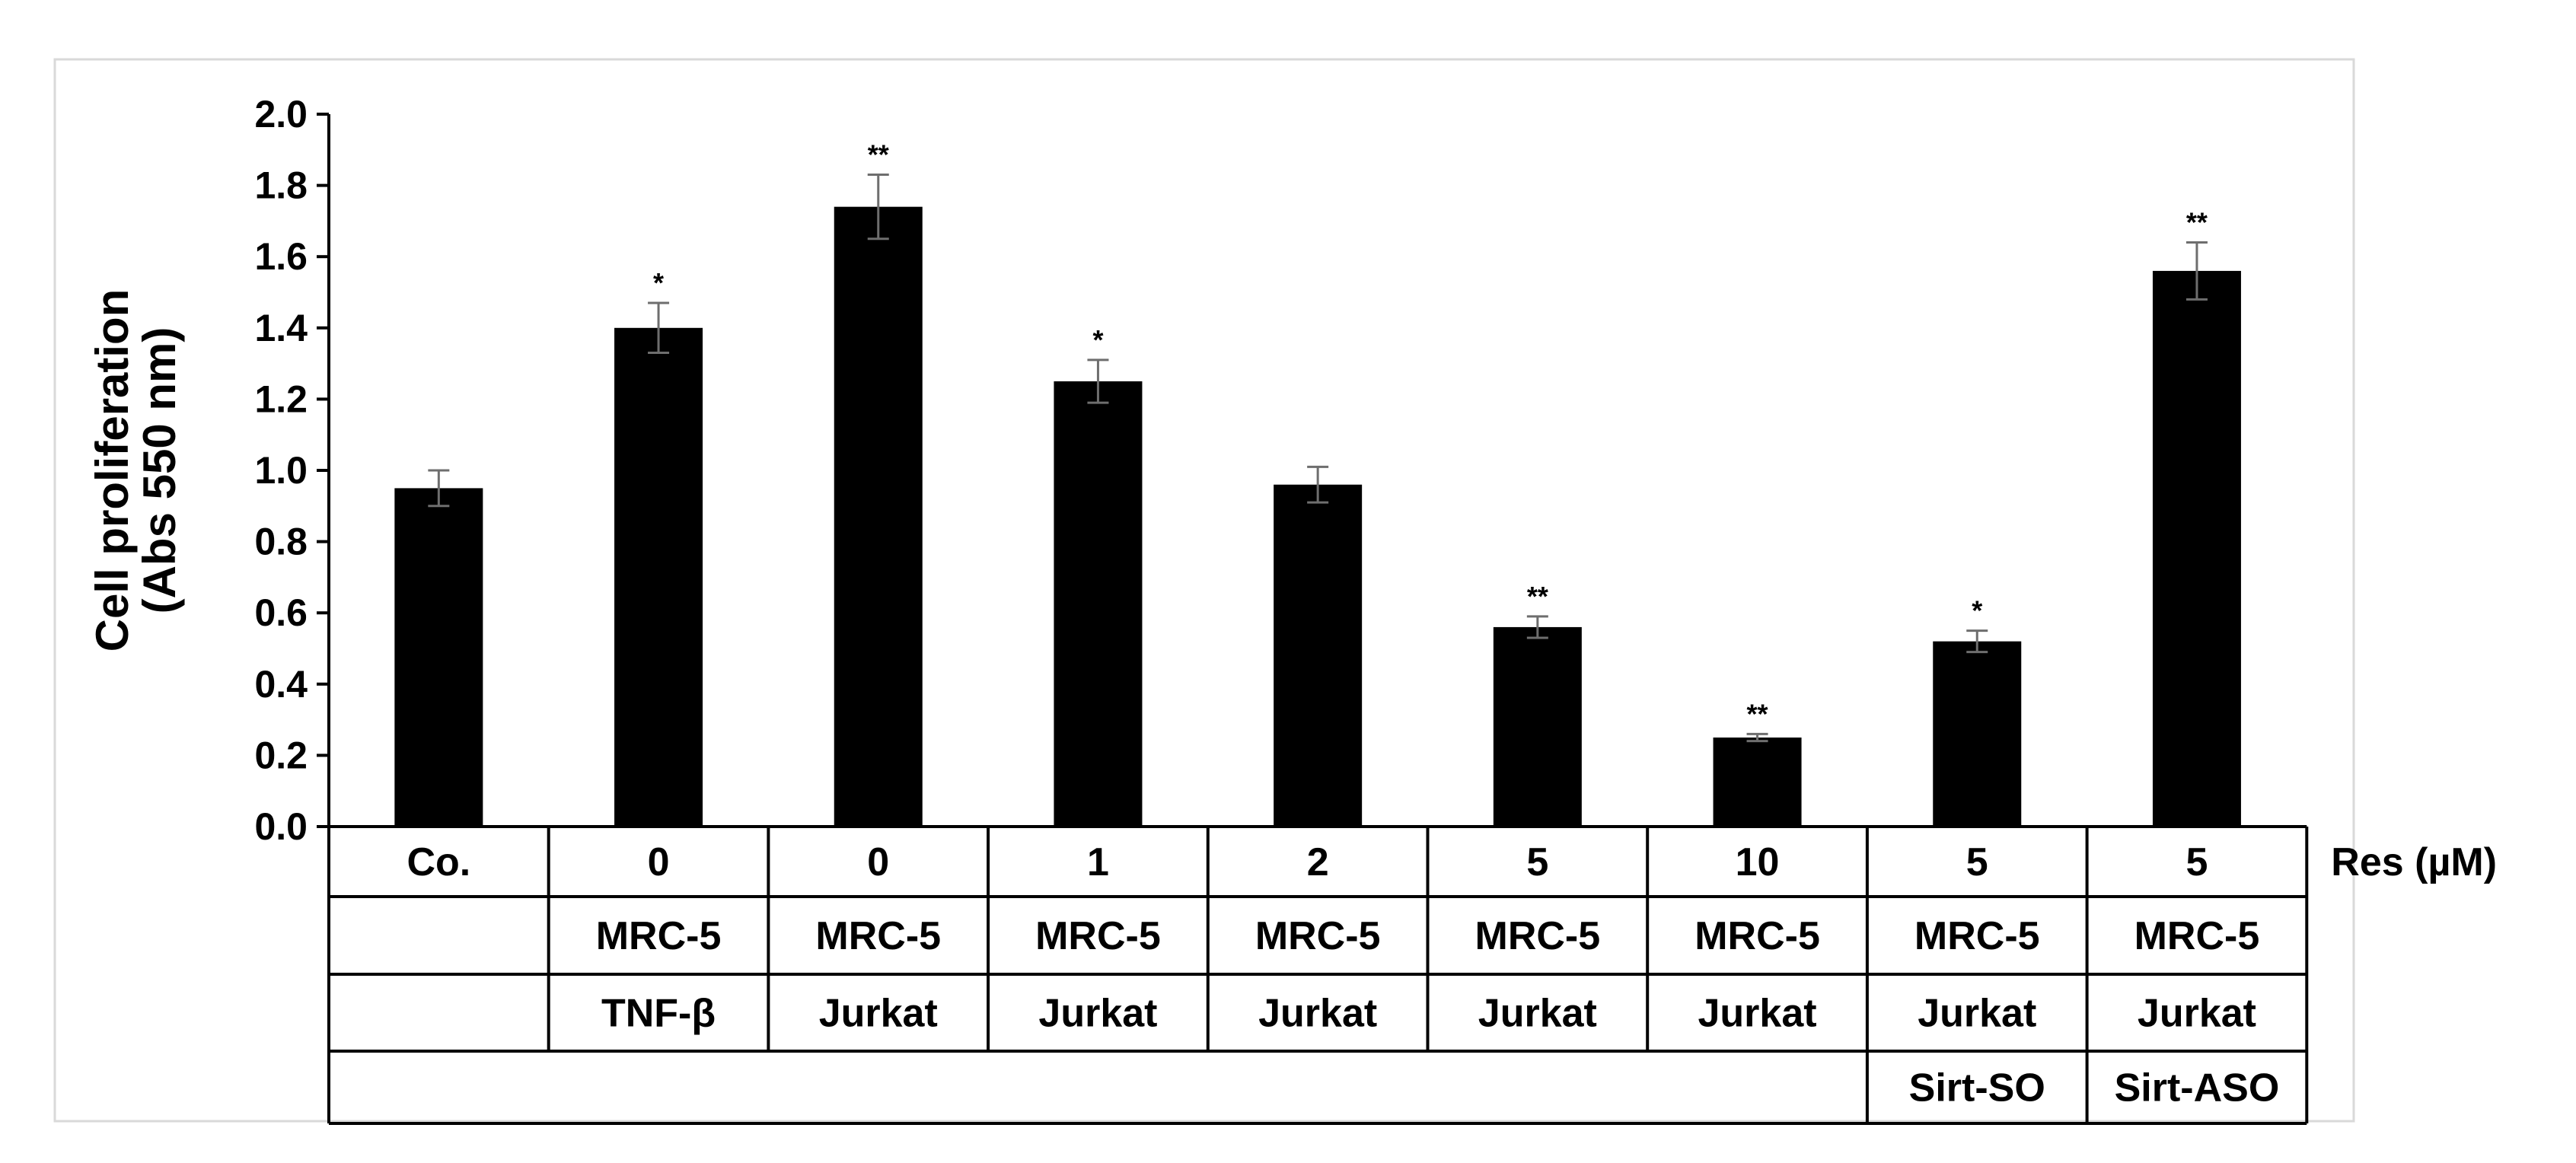 The height and width of the screenshot is (1163, 2576). I want to click on y-axis-label-line: Cell proliferation, so click(112, 470).